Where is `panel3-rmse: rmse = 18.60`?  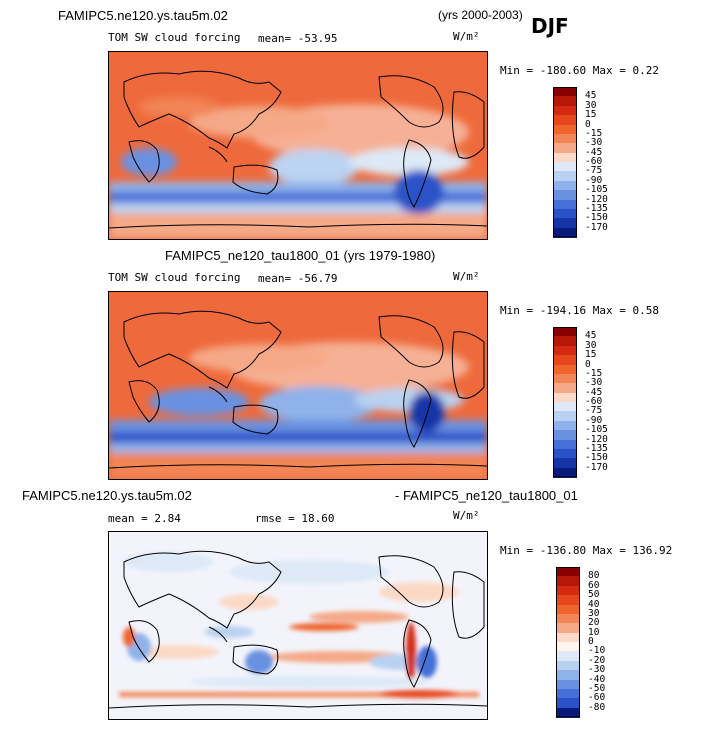 panel3-rmse: rmse = 18.60 is located at coordinates (295, 518).